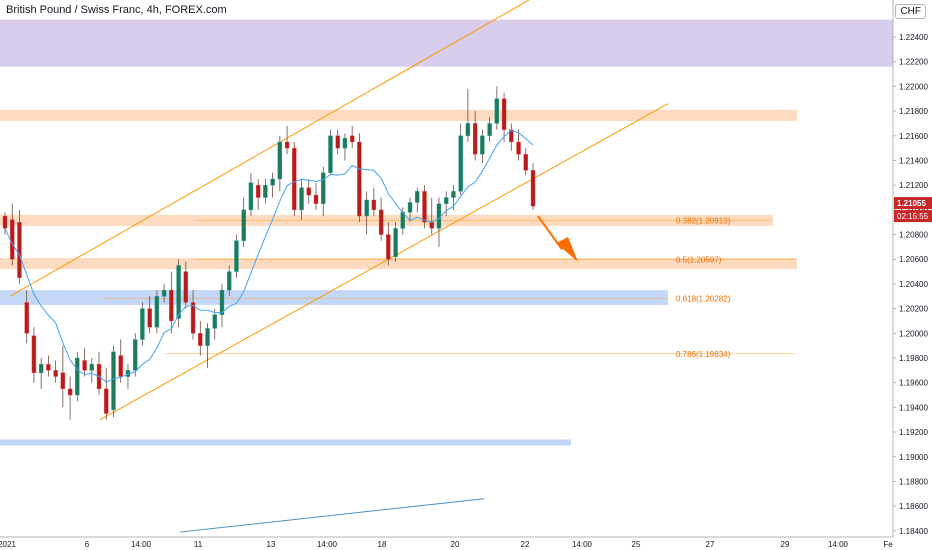 The height and width of the screenshot is (550, 932). Describe the element at coordinates (913, 383) in the screenshot. I see `y-tick-label: 1.19600` at that location.